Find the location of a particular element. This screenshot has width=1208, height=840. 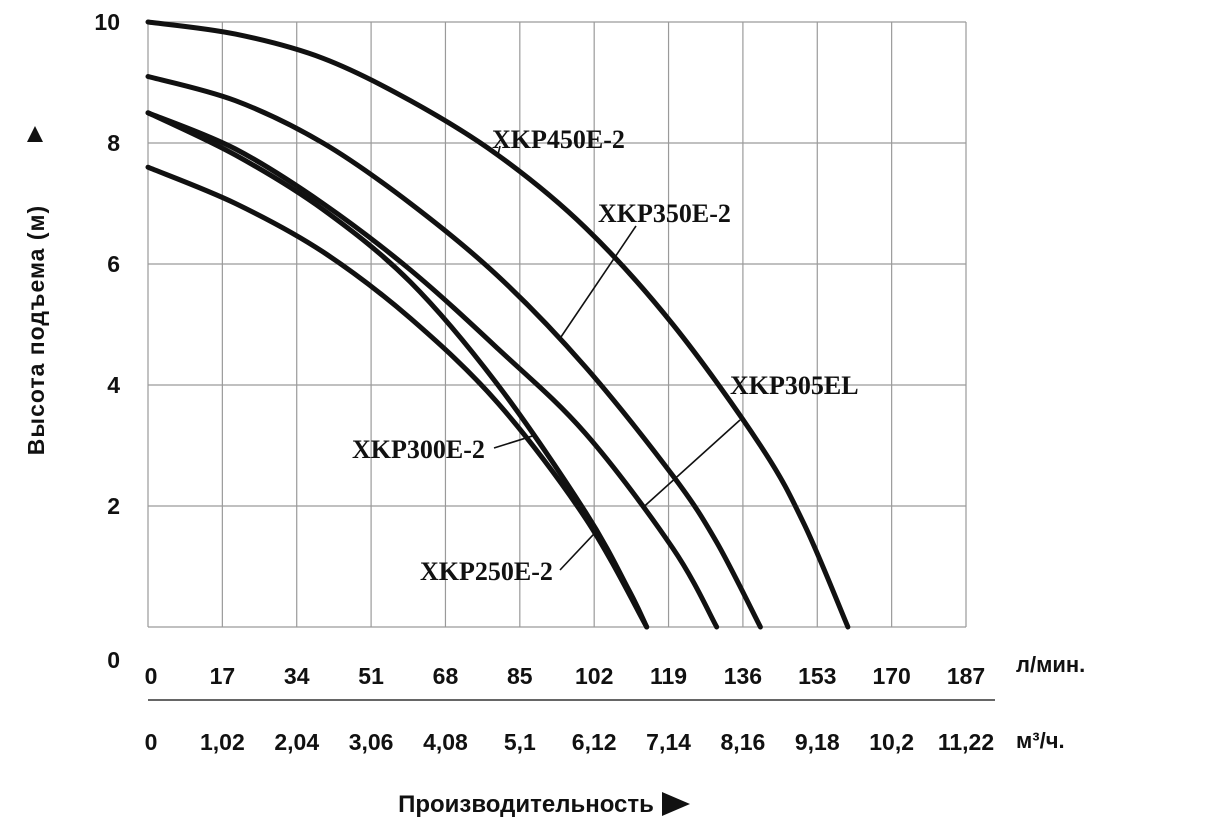

y-tick-label: 4 is located at coordinates (113, 385).